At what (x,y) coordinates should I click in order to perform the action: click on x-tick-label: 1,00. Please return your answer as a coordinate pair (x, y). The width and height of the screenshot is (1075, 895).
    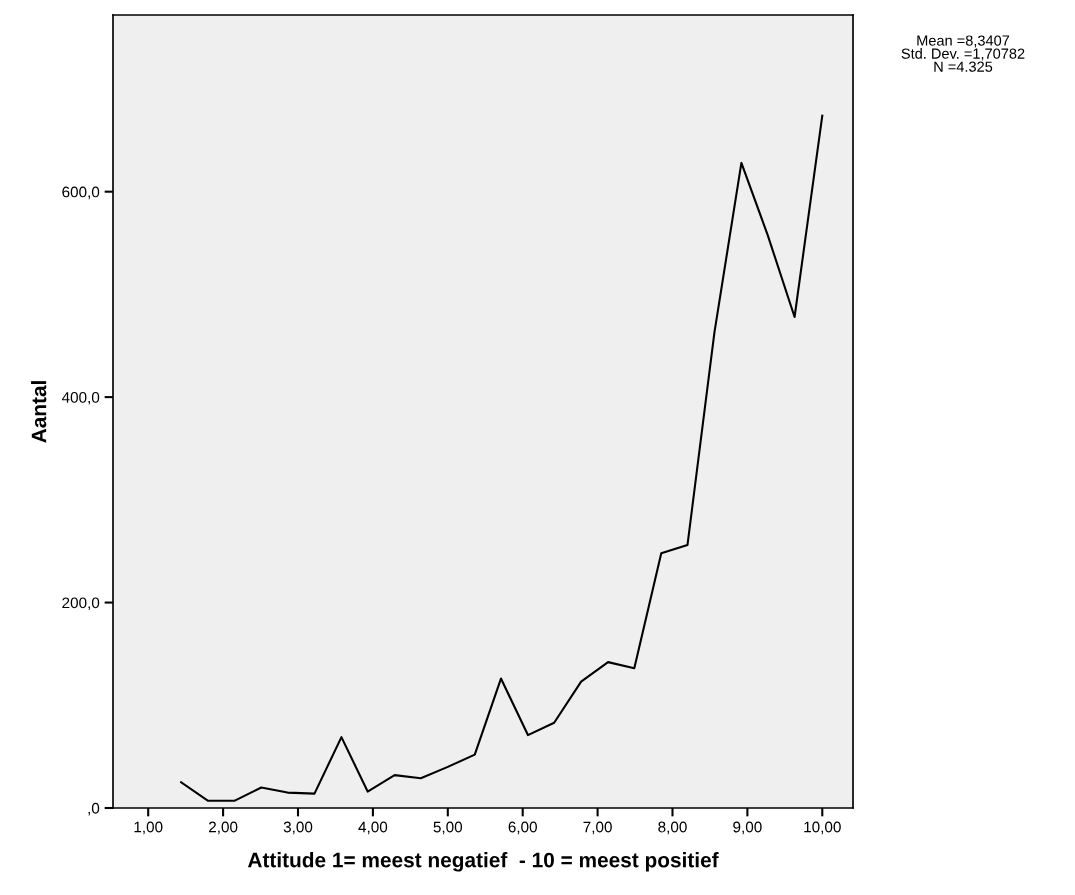
    Looking at the image, I should click on (148, 828).